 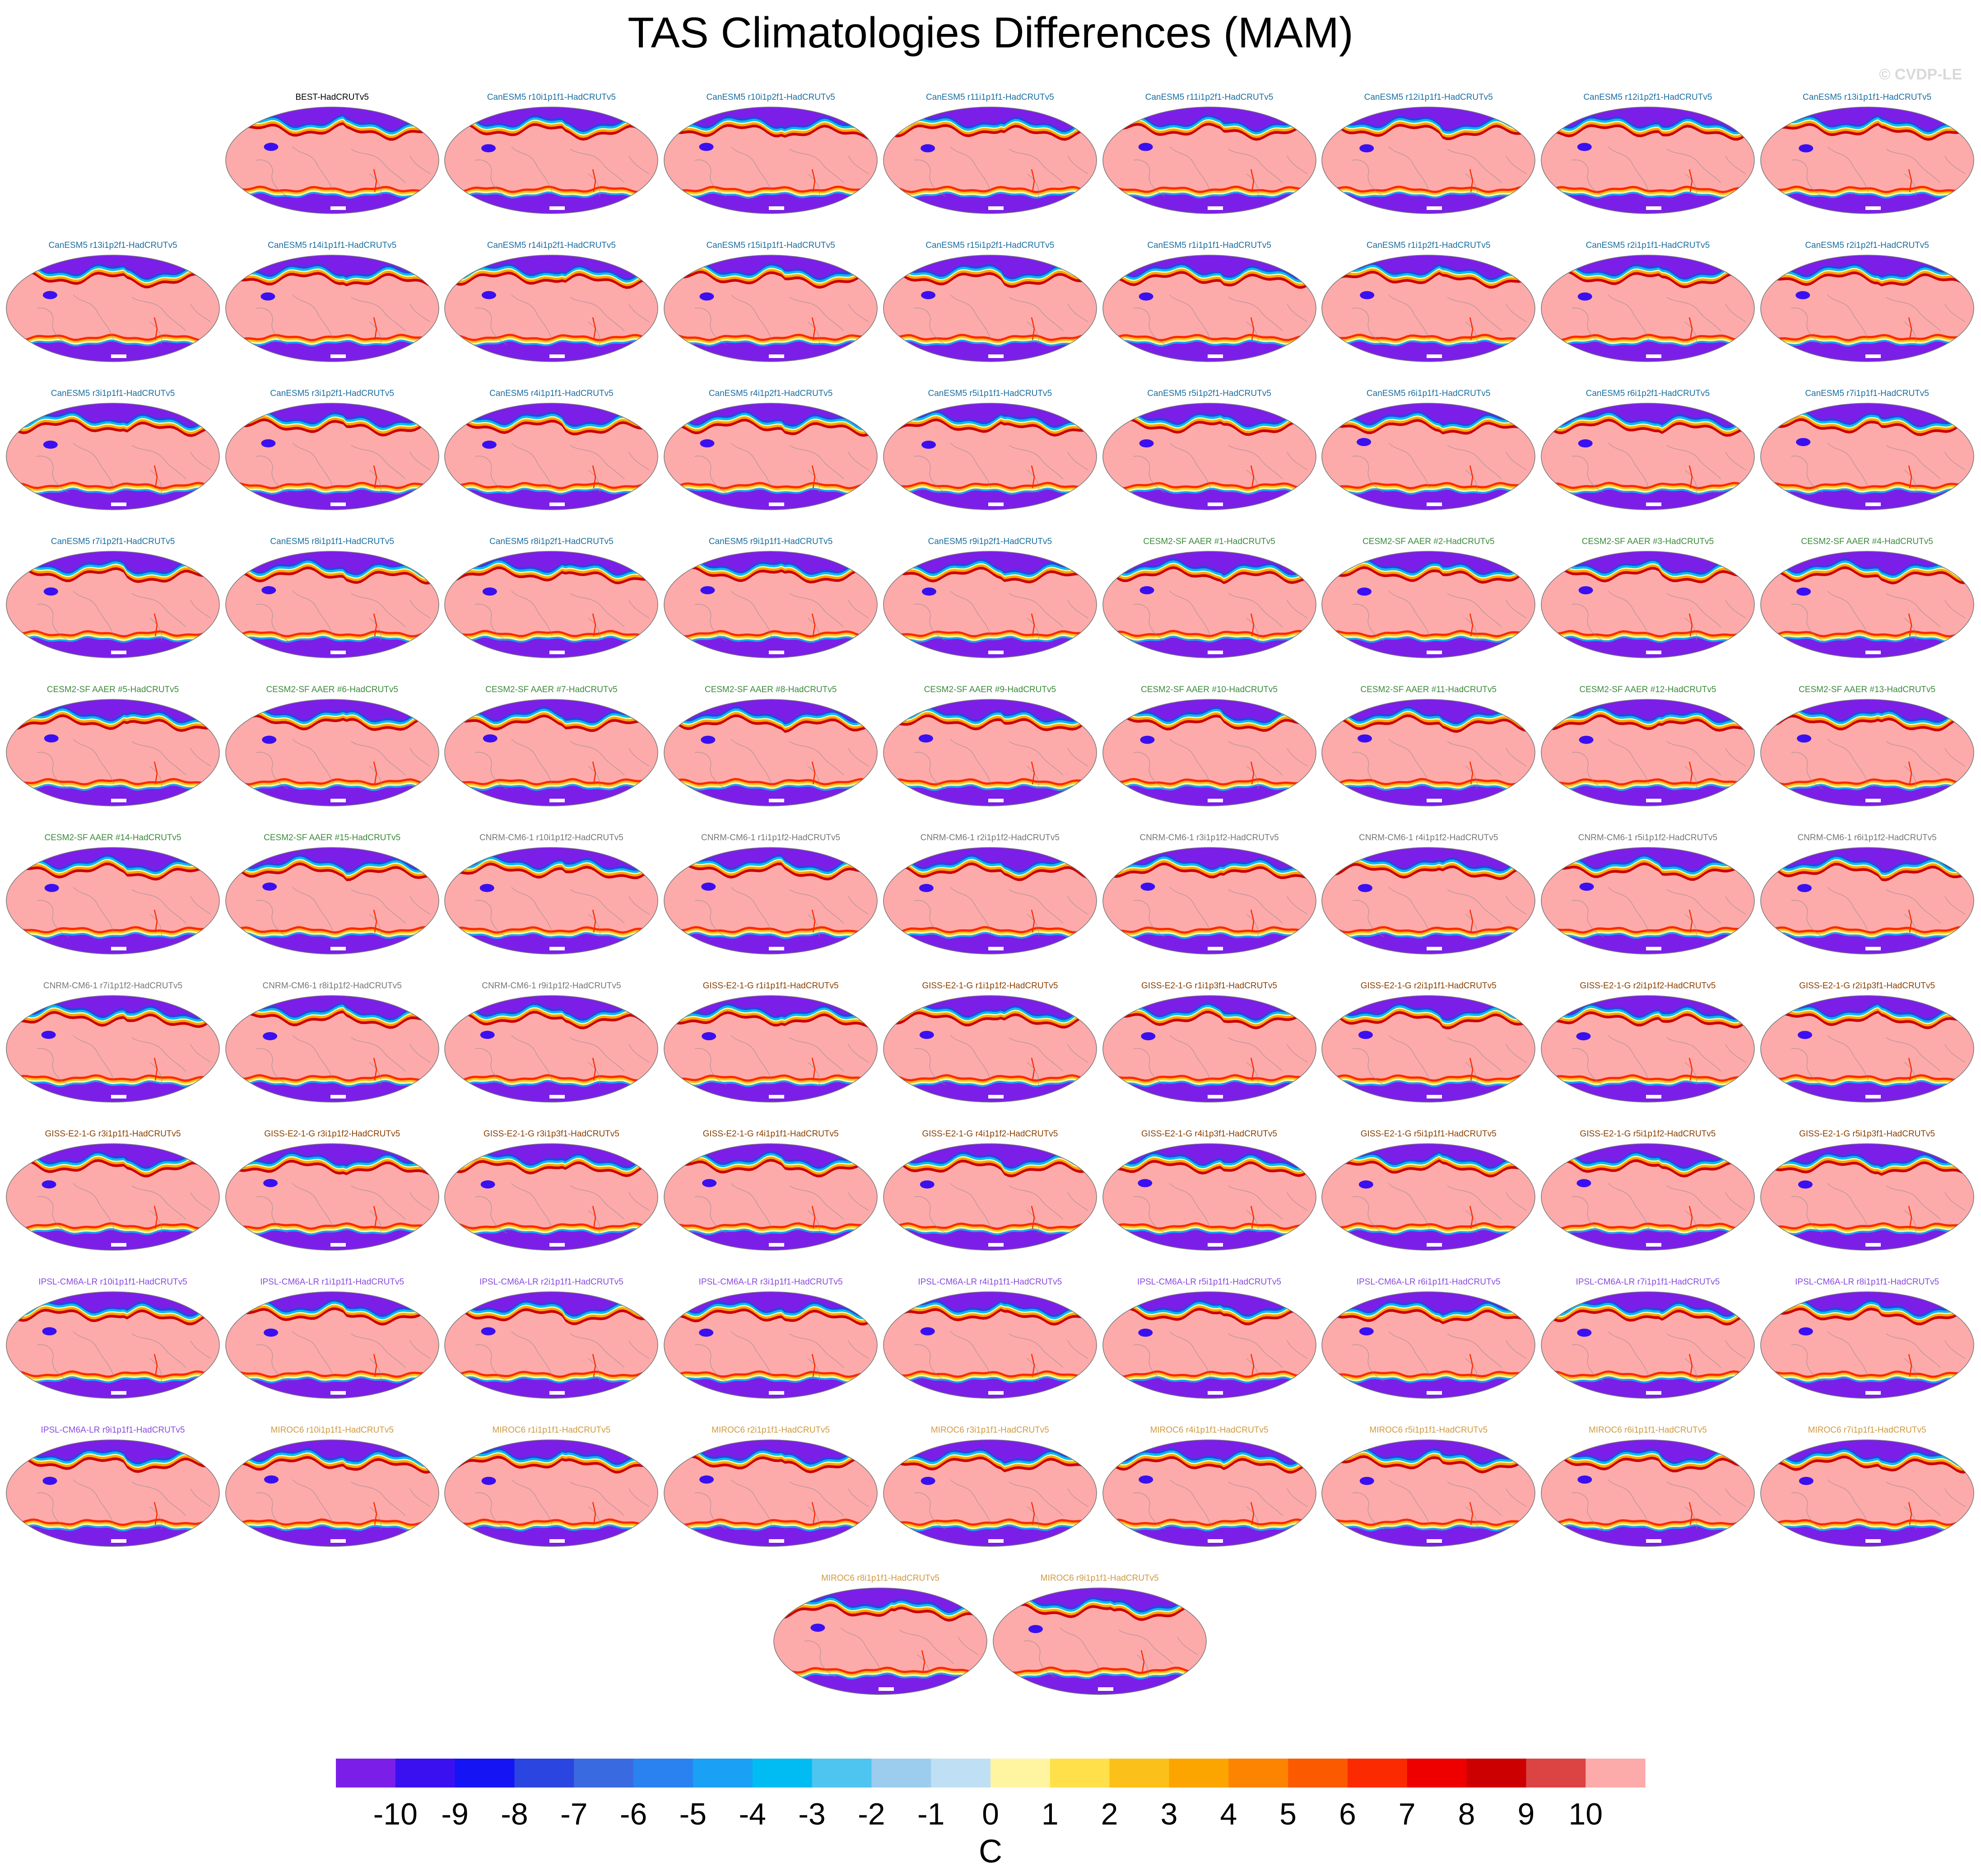 What do you see at coordinates (1209, 1282) in the screenshot?
I see `panel-label: IPSL-CM6A-LR r5i1p1f1-HadCRUTv5` at bounding box center [1209, 1282].